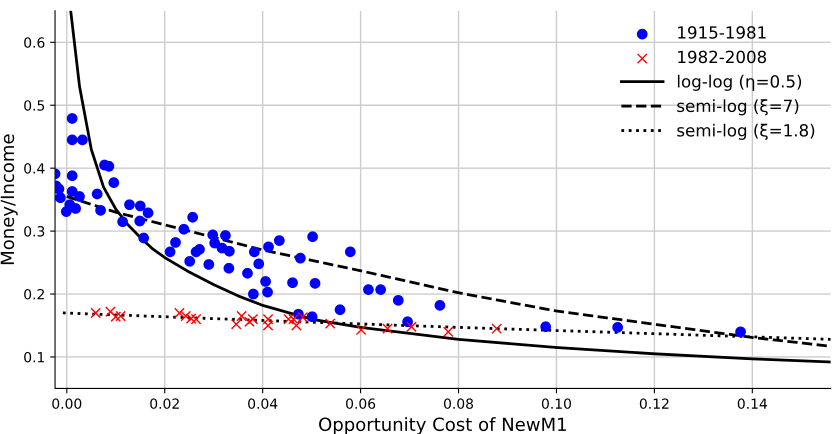 The height and width of the screenshot is (434, 834). I want to click on y-tick-label: 0.2, so click(34, 294).